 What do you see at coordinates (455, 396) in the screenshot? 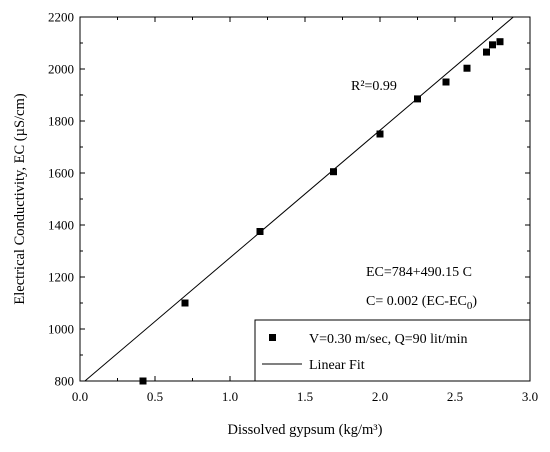
I see `x-tick-label: 2.5` at bounding box center [455, 396].